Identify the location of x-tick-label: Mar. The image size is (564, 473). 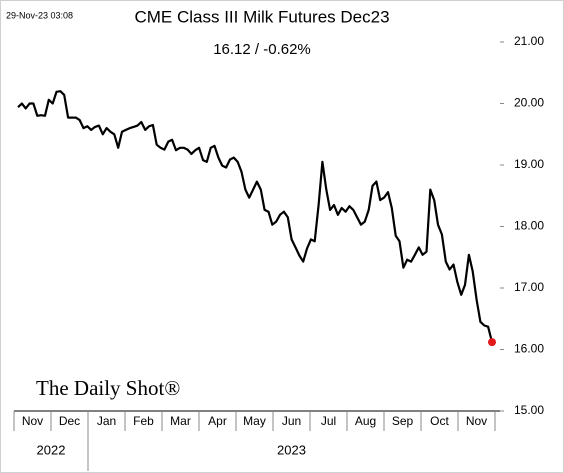
(180, 421).